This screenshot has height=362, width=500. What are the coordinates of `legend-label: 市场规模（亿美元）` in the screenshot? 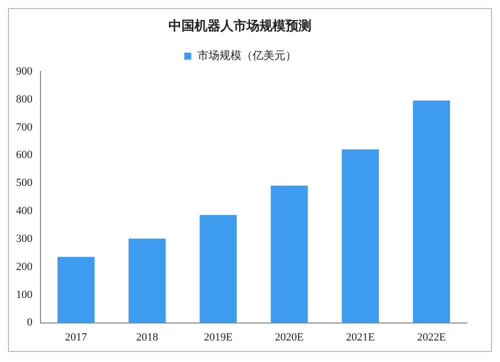 It's located at (246, 55).